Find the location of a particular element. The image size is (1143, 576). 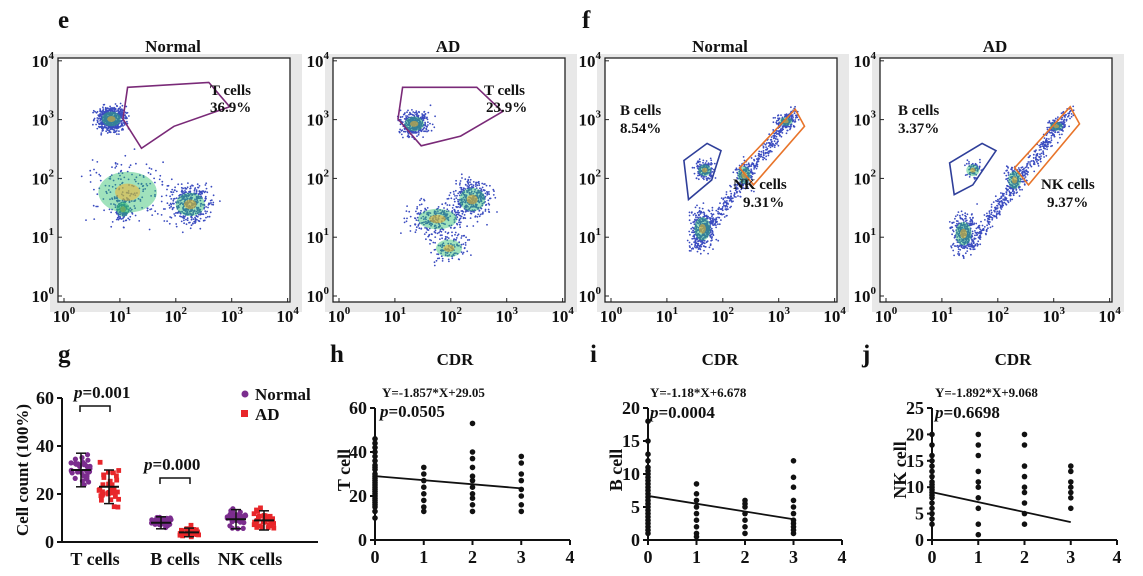

density-peak is located at coordinates (128, 192).